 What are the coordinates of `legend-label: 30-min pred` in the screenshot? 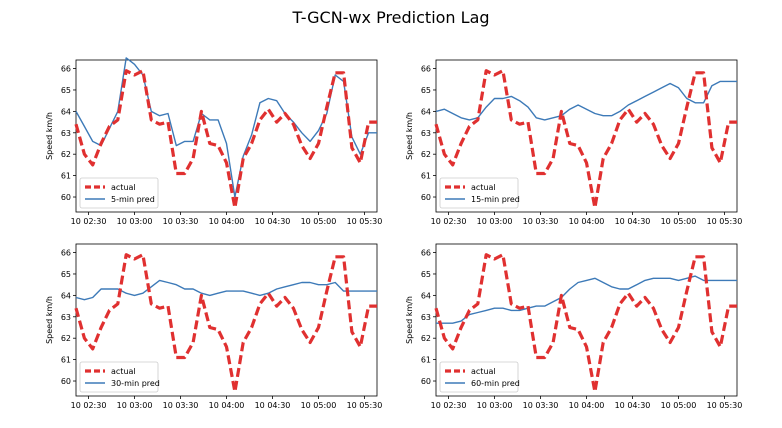 It's located at (135, 383).